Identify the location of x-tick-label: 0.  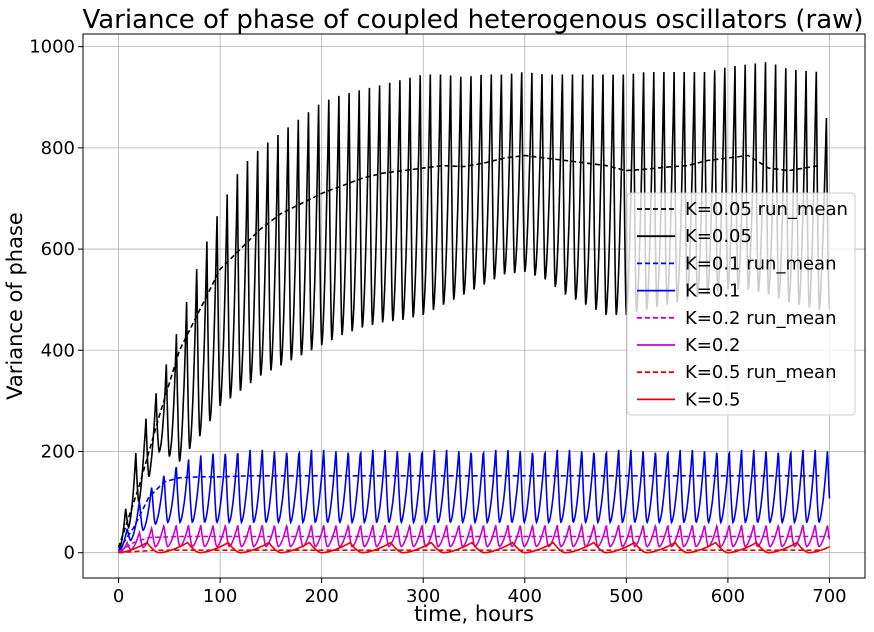
(118, 596).